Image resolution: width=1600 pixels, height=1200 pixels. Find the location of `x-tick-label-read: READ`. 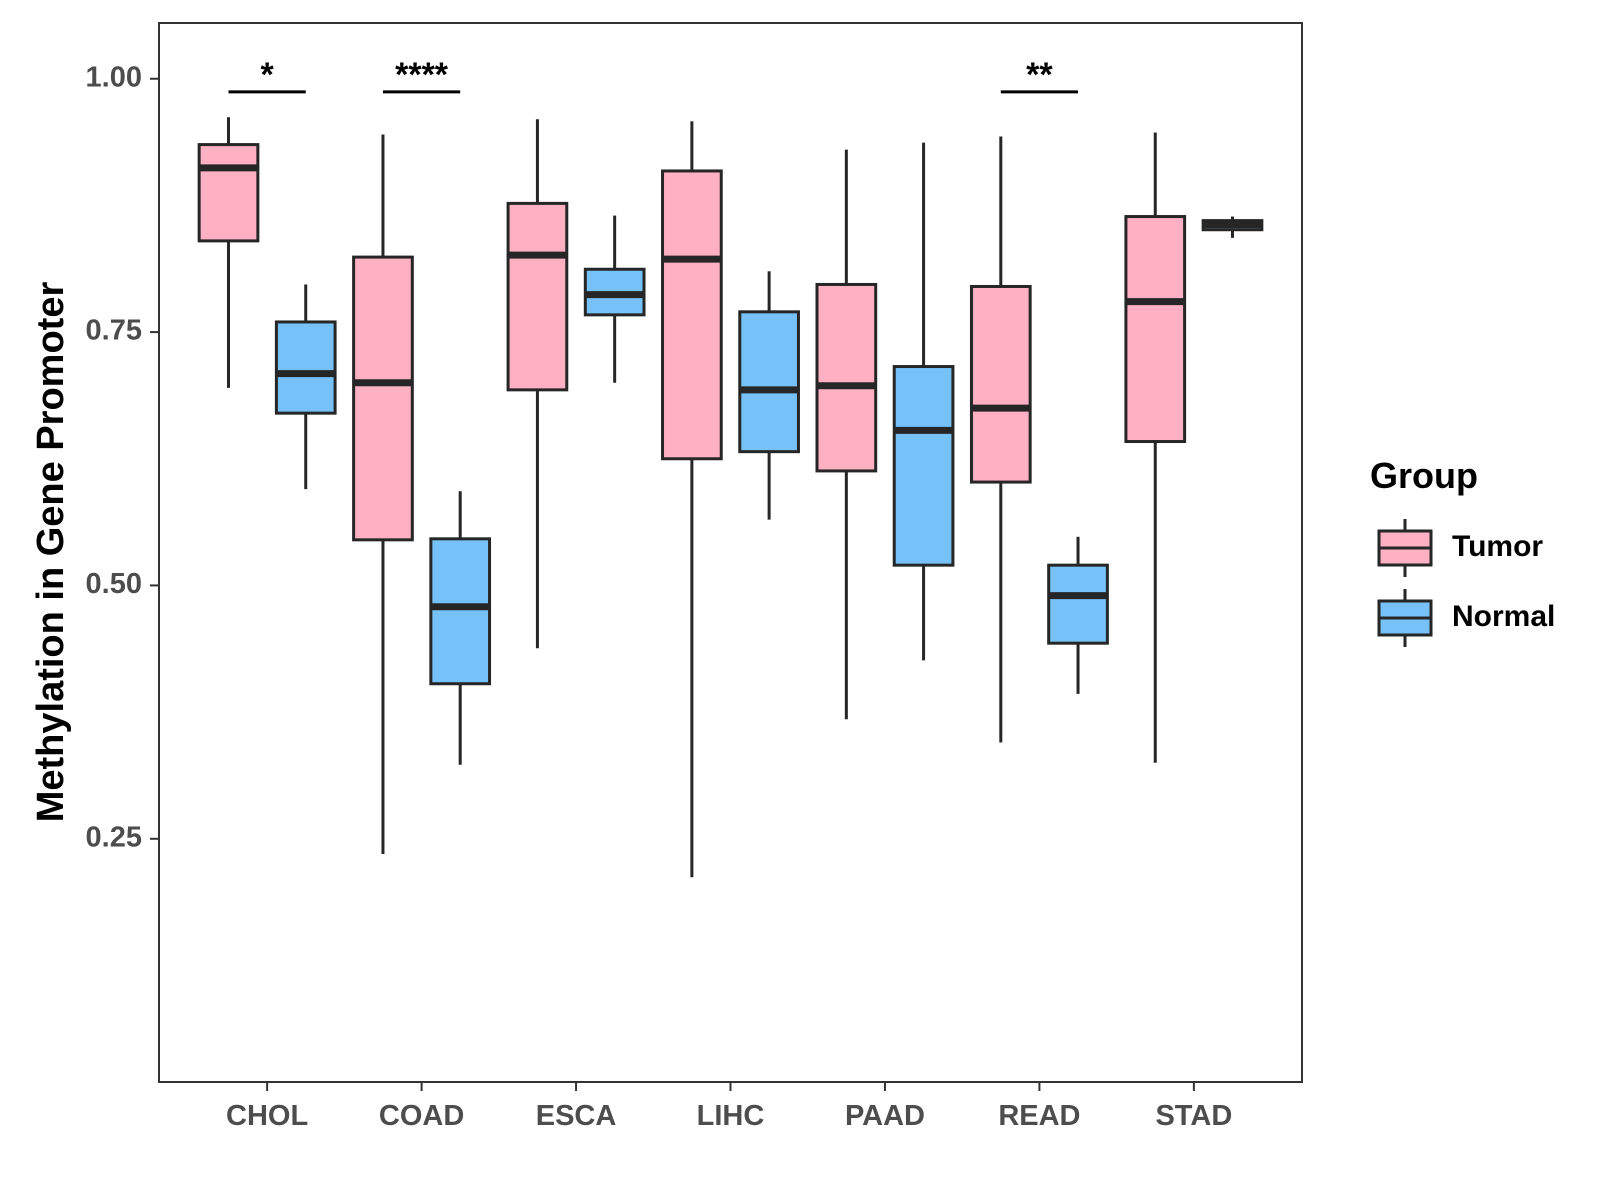

x-tick-label-read: READ is located at coordinates (1039, 1116).